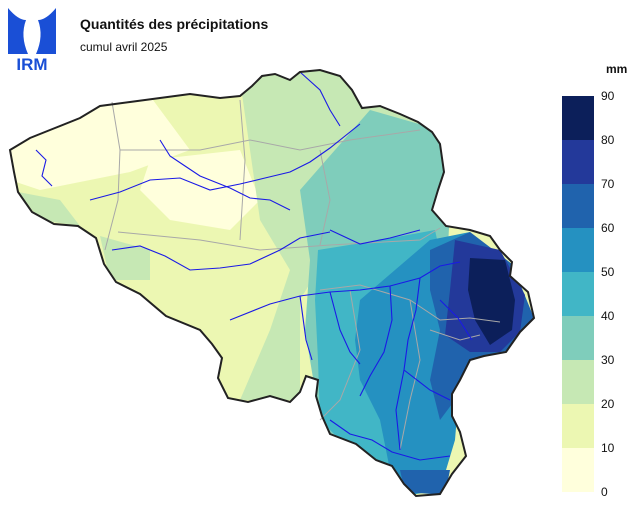 Image resolution: width=640 pixels, height=507 pixels. I want to click on legend-tick: 10, so click(608, 448).